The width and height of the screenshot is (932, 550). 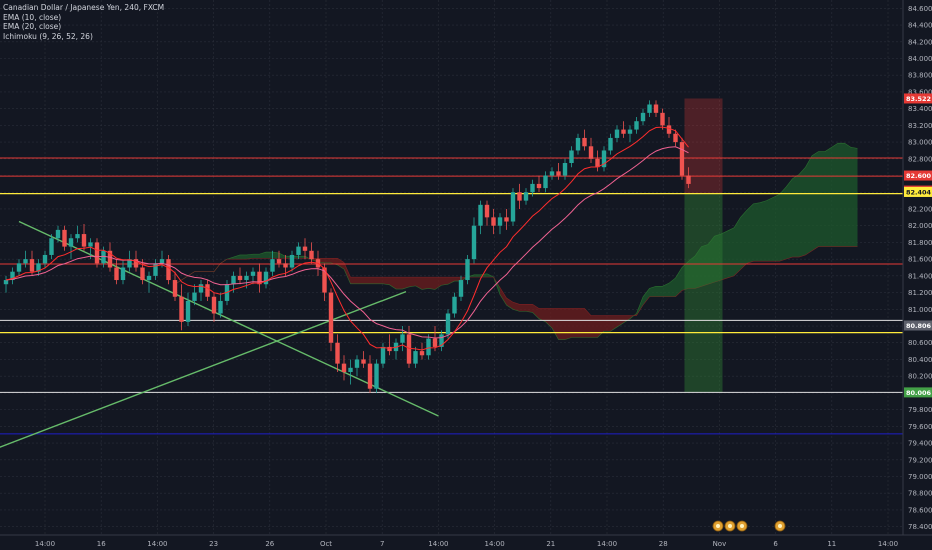 I want to click on axis-badge-label: 80.006, so click(x=919, y=393).